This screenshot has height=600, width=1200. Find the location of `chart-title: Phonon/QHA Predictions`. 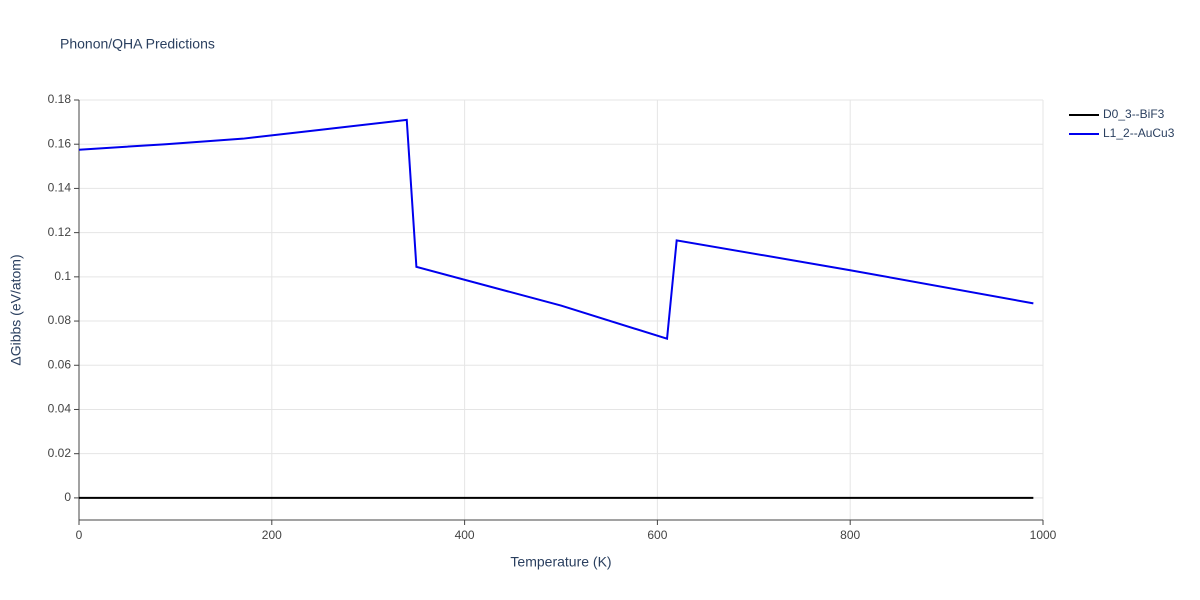

chart-title: Phonon/QHA Predictions is located at coordinates (137, 44).